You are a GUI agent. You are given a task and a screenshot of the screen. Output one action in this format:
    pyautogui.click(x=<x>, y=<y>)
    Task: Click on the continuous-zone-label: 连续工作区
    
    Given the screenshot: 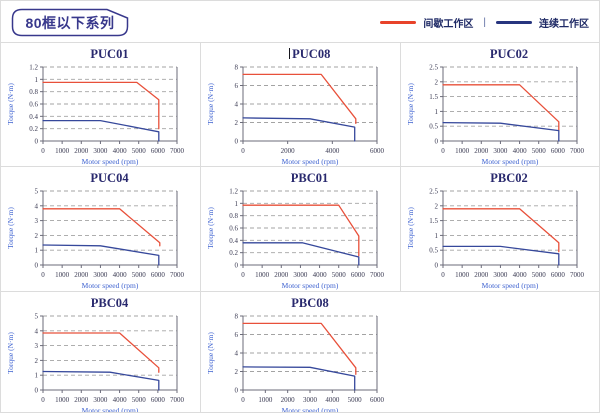 What is the action you would take?
    pyautogui.click(x=564, y=24)
    